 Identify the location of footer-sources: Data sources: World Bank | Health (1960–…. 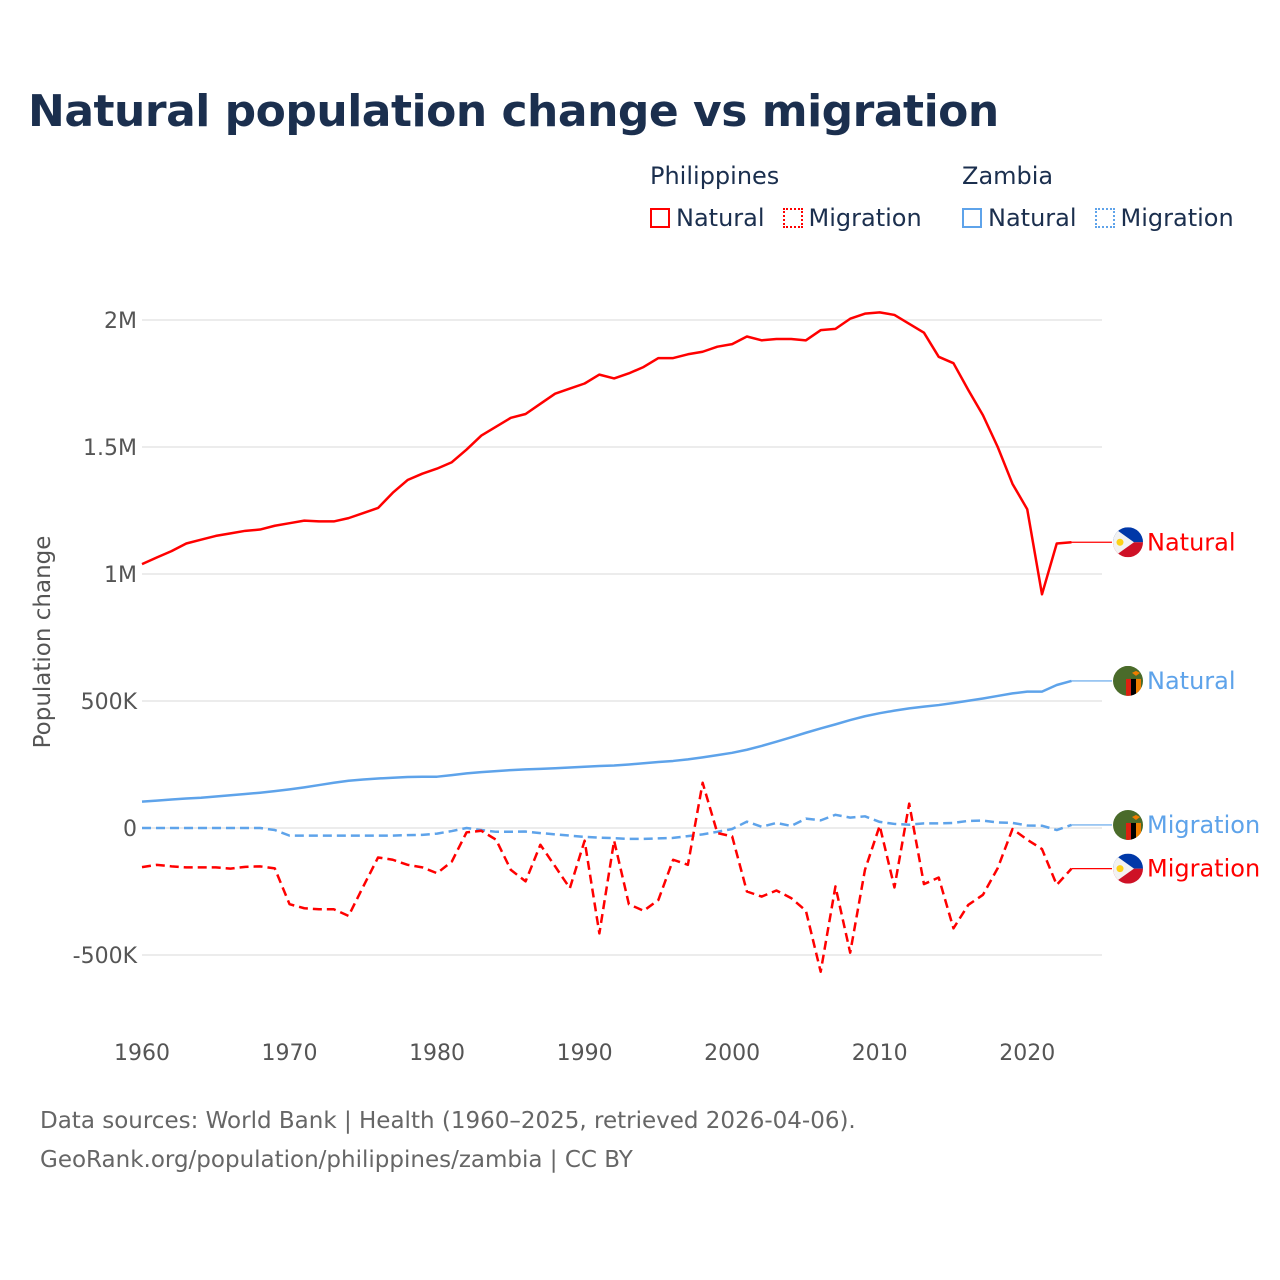
(448, 1121).